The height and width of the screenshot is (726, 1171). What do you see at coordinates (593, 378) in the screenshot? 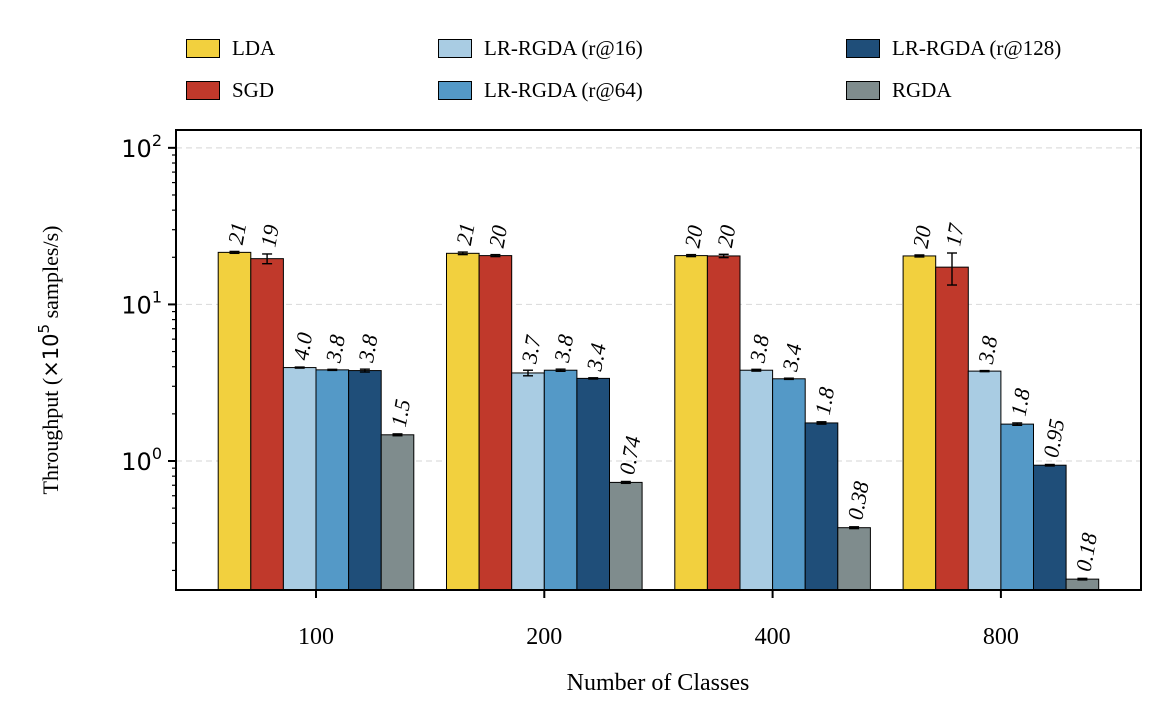
I see `error-bar-200-LR-RGDA (r@128)` at bounding box center [593, 378].